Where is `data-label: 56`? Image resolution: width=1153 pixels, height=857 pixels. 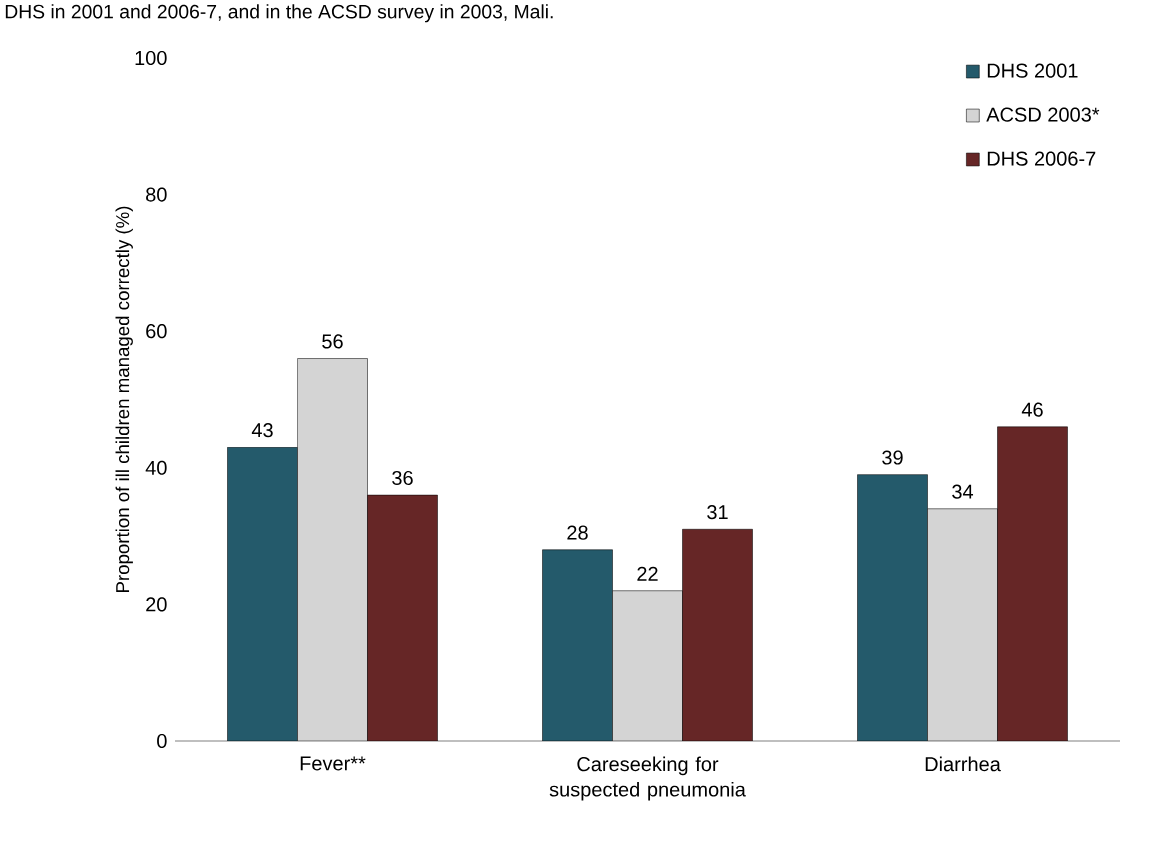
data-label: 56 is located at coordinates (332, 341).